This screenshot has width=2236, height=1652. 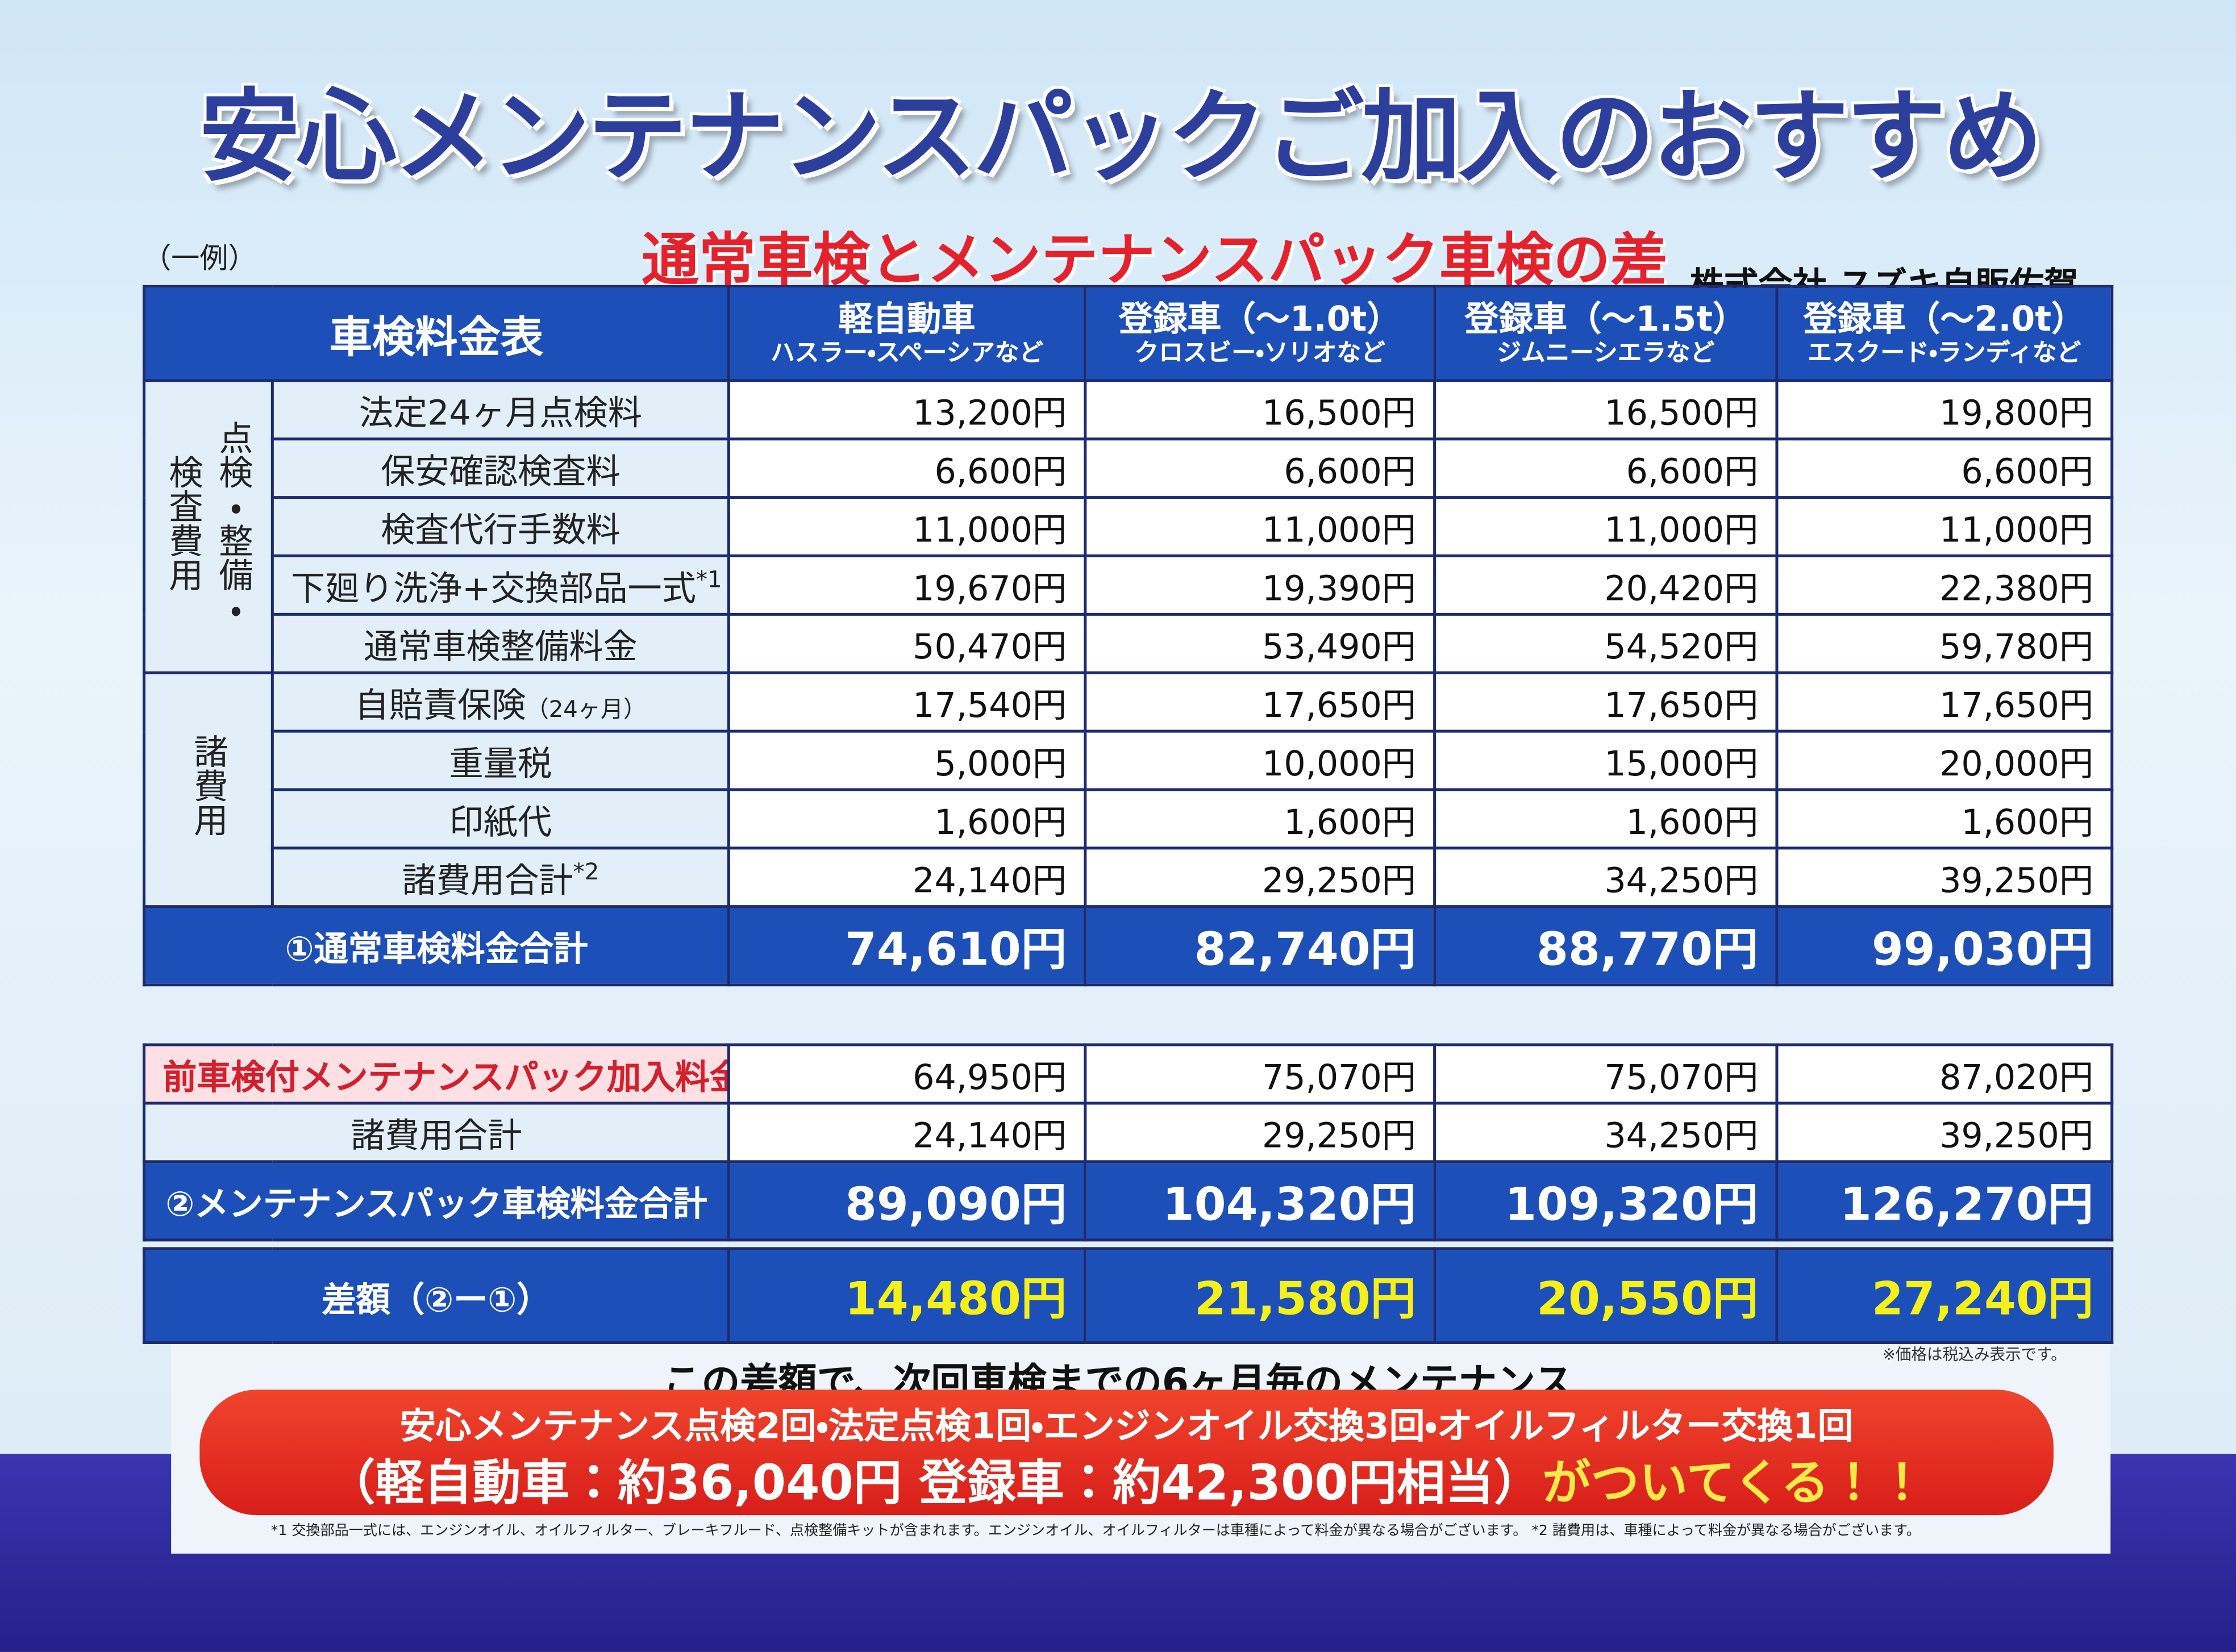 What do you see at coordinates (500, 413) in the screenshot?
I see `row-label: 法定24ヶ月点検料` at bounding box center [500, 413].